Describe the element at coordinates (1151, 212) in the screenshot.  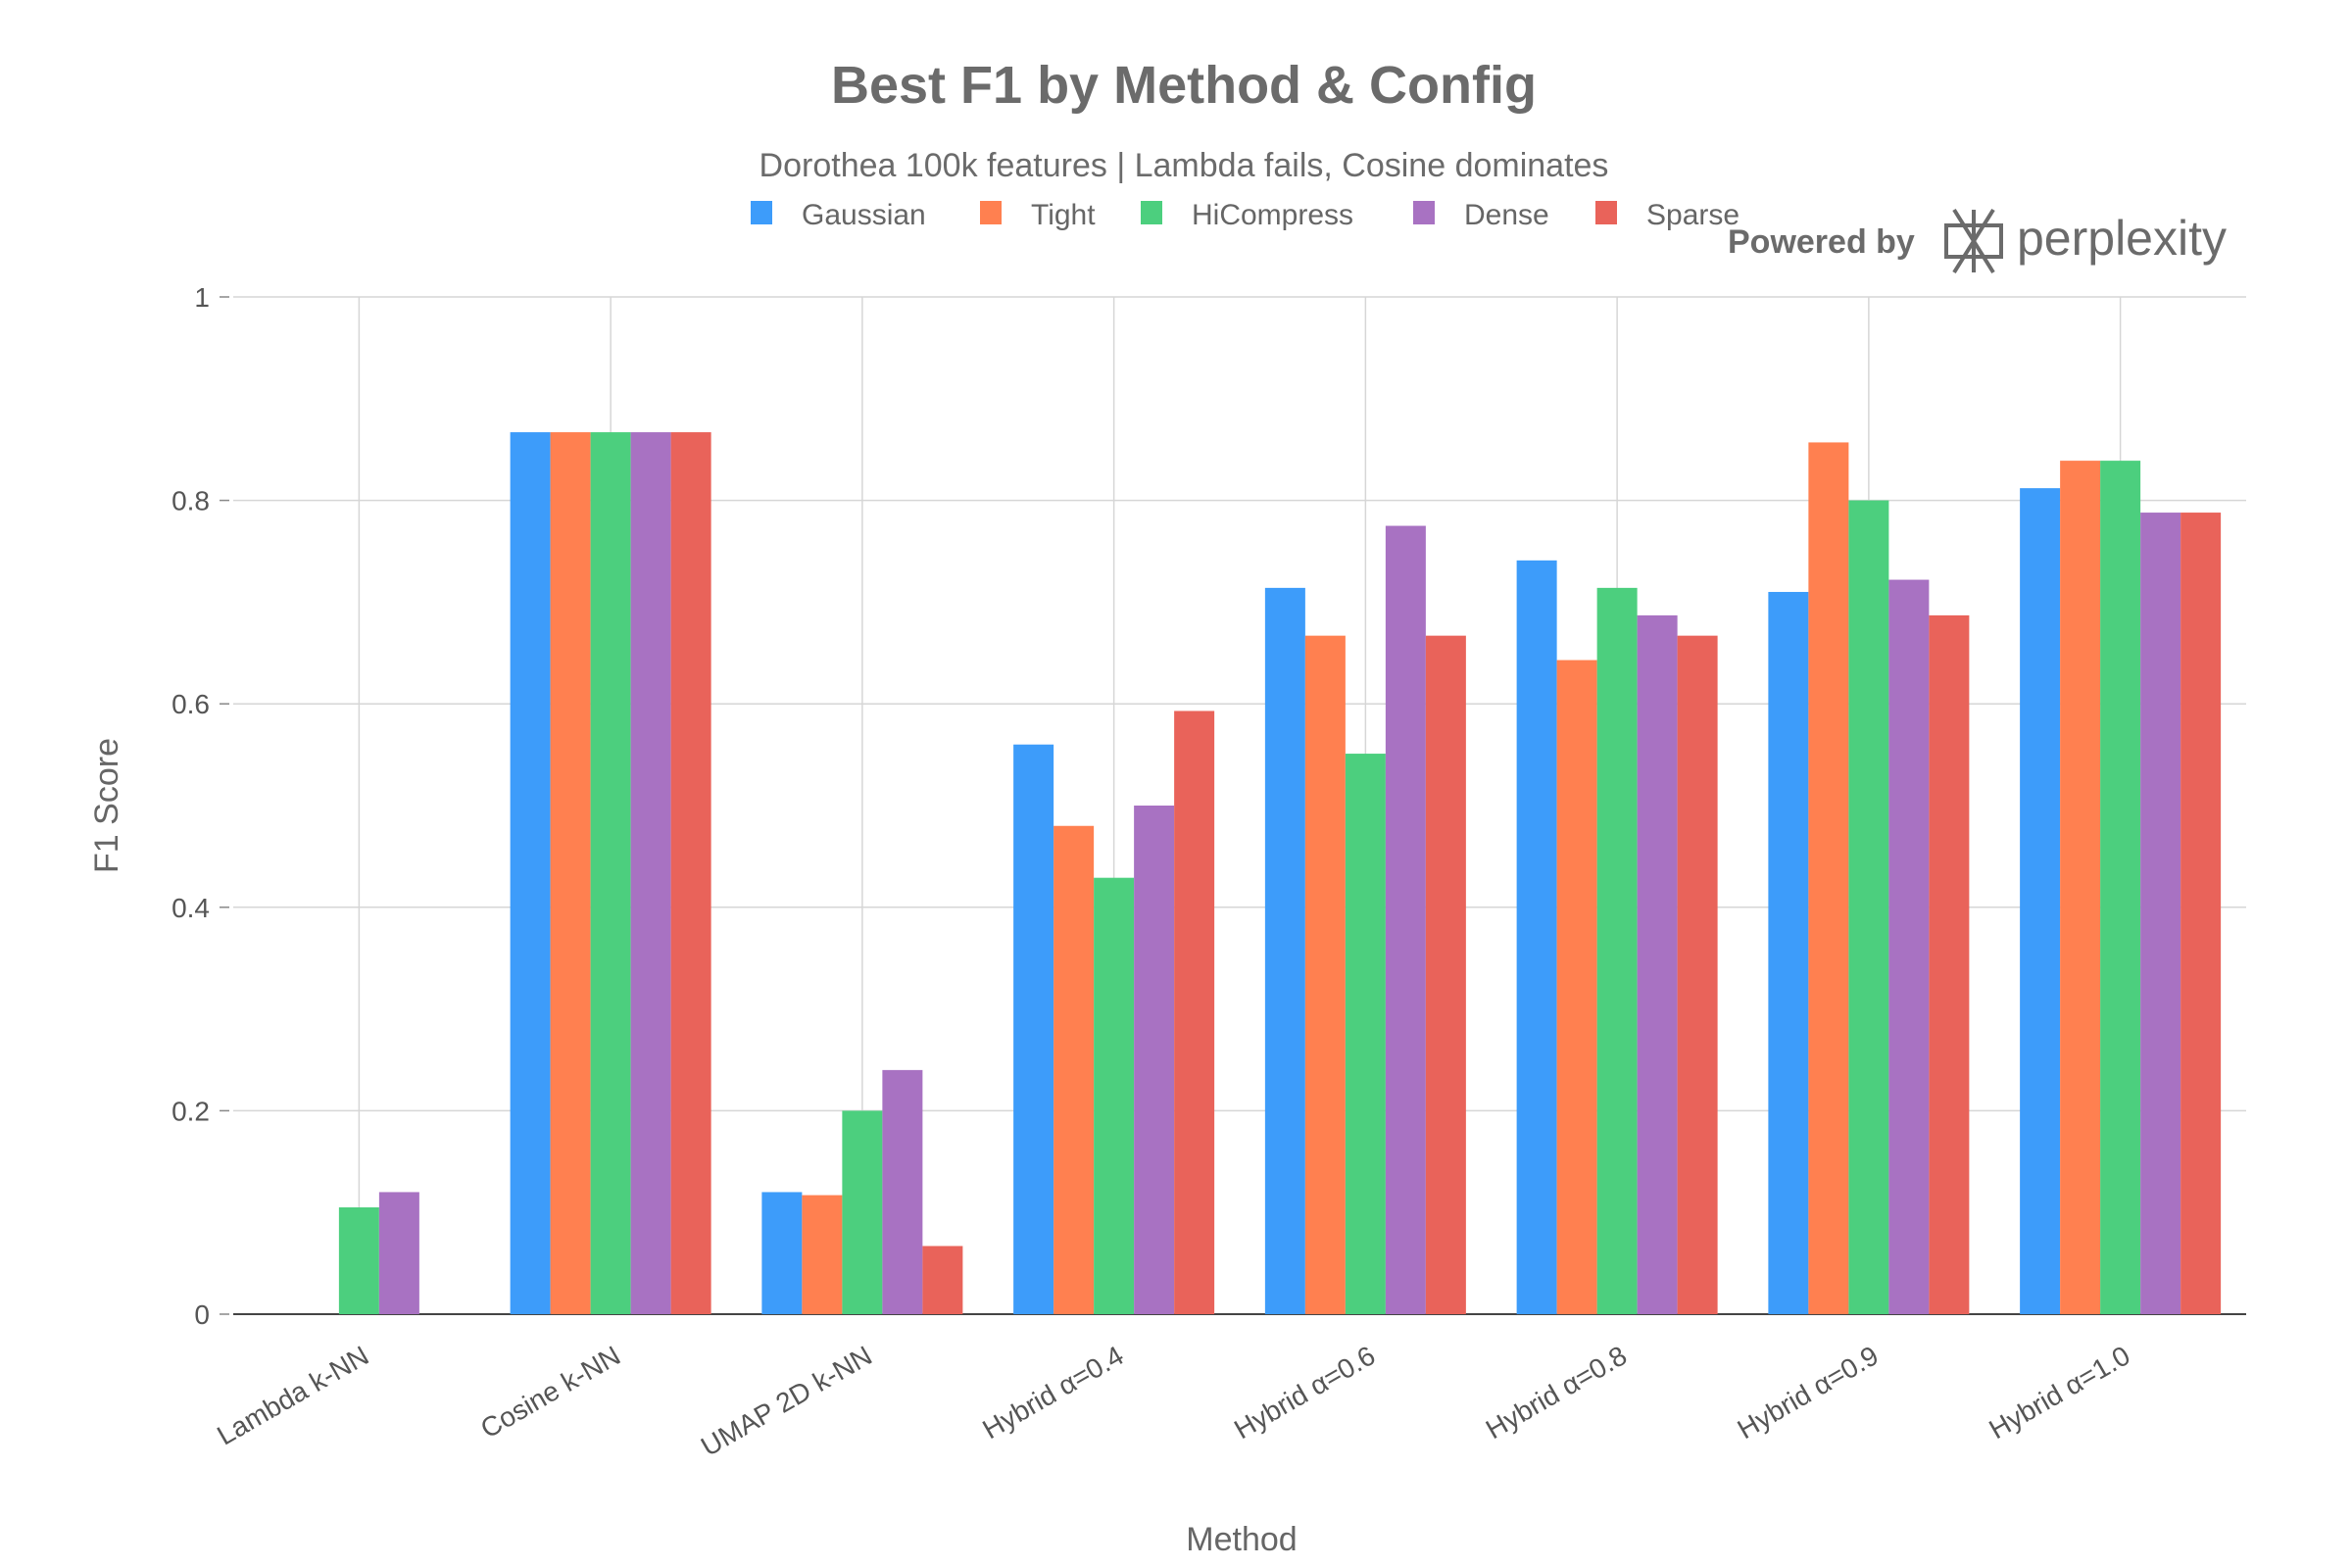
I see `legend-swatch-hicompress` at that location.